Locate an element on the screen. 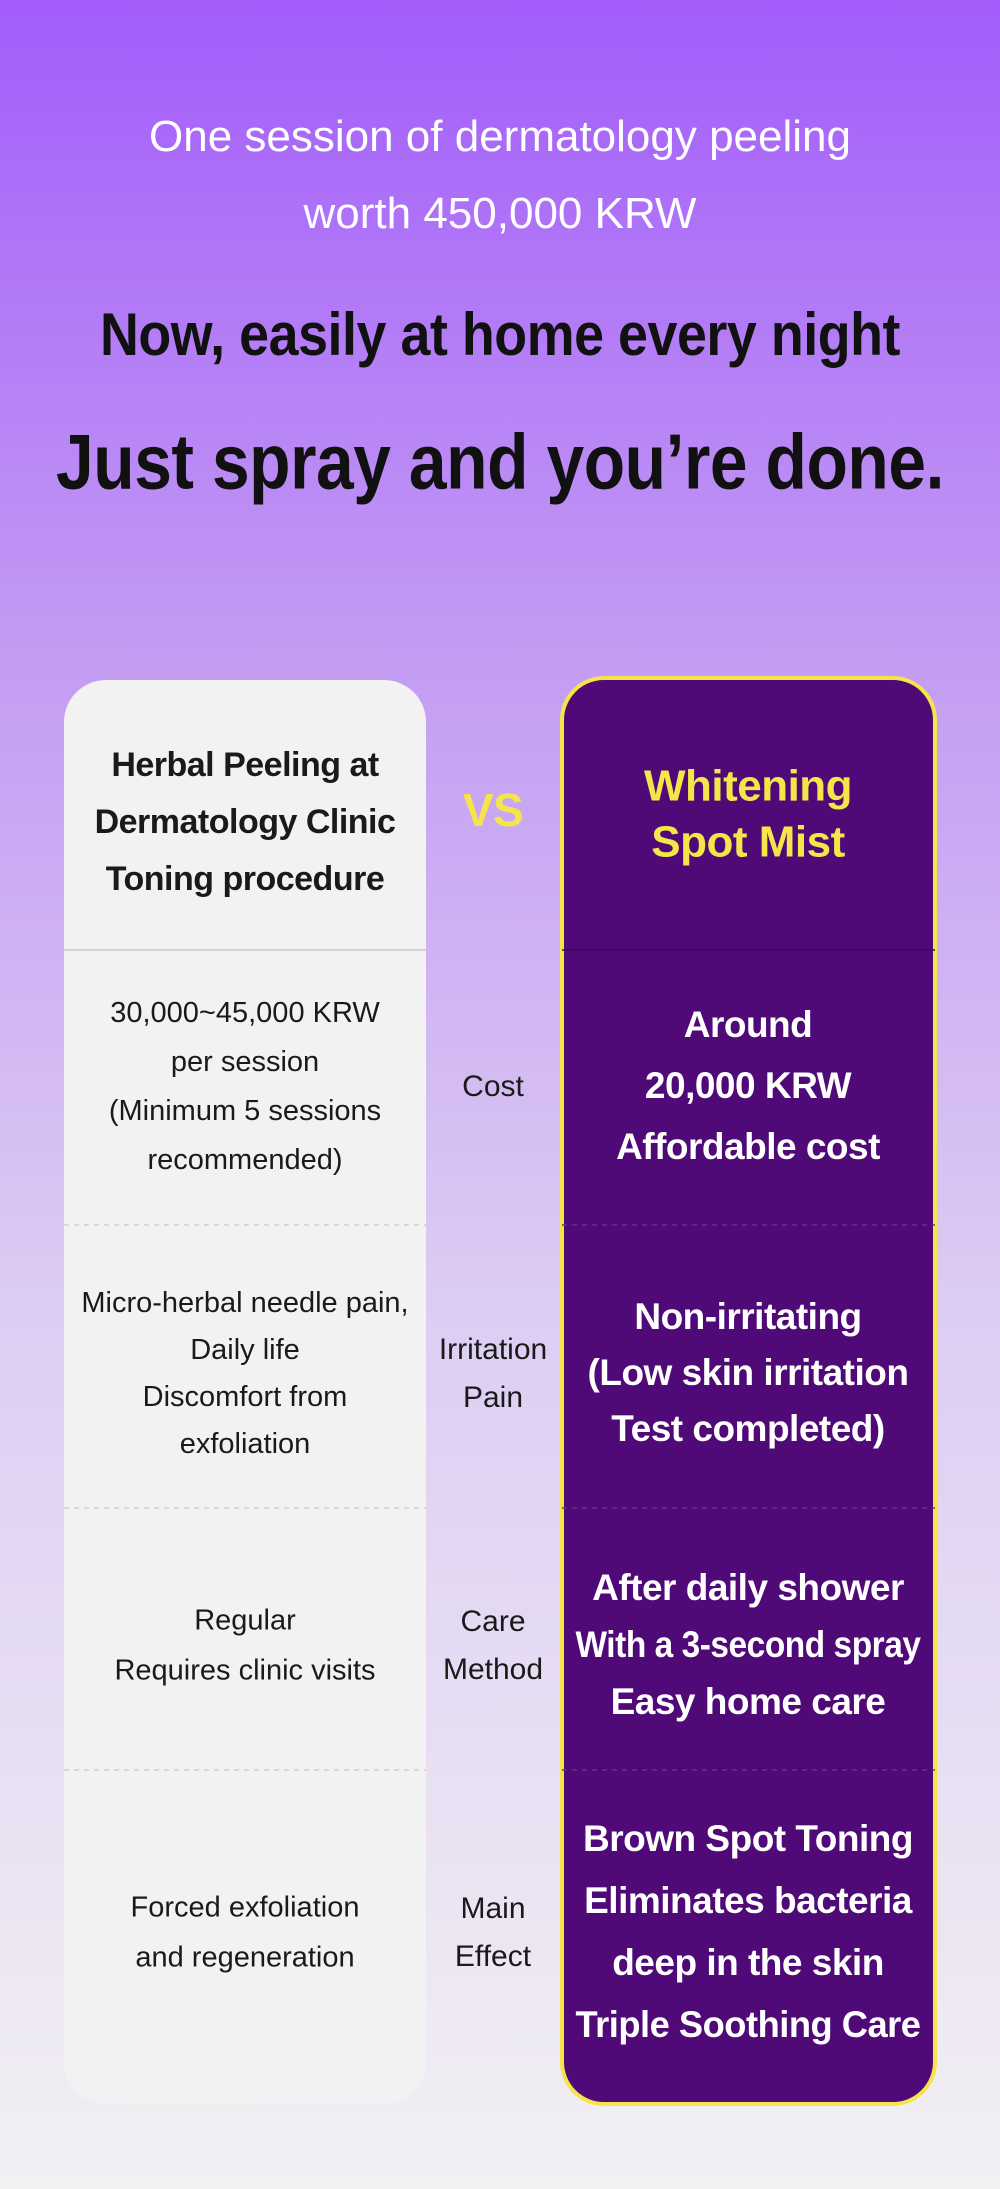 Image resolution: width=1000 pixels, height=2189 pixels. clinic-cell: Requires clinic visits is located at coordinates (244, 1671).